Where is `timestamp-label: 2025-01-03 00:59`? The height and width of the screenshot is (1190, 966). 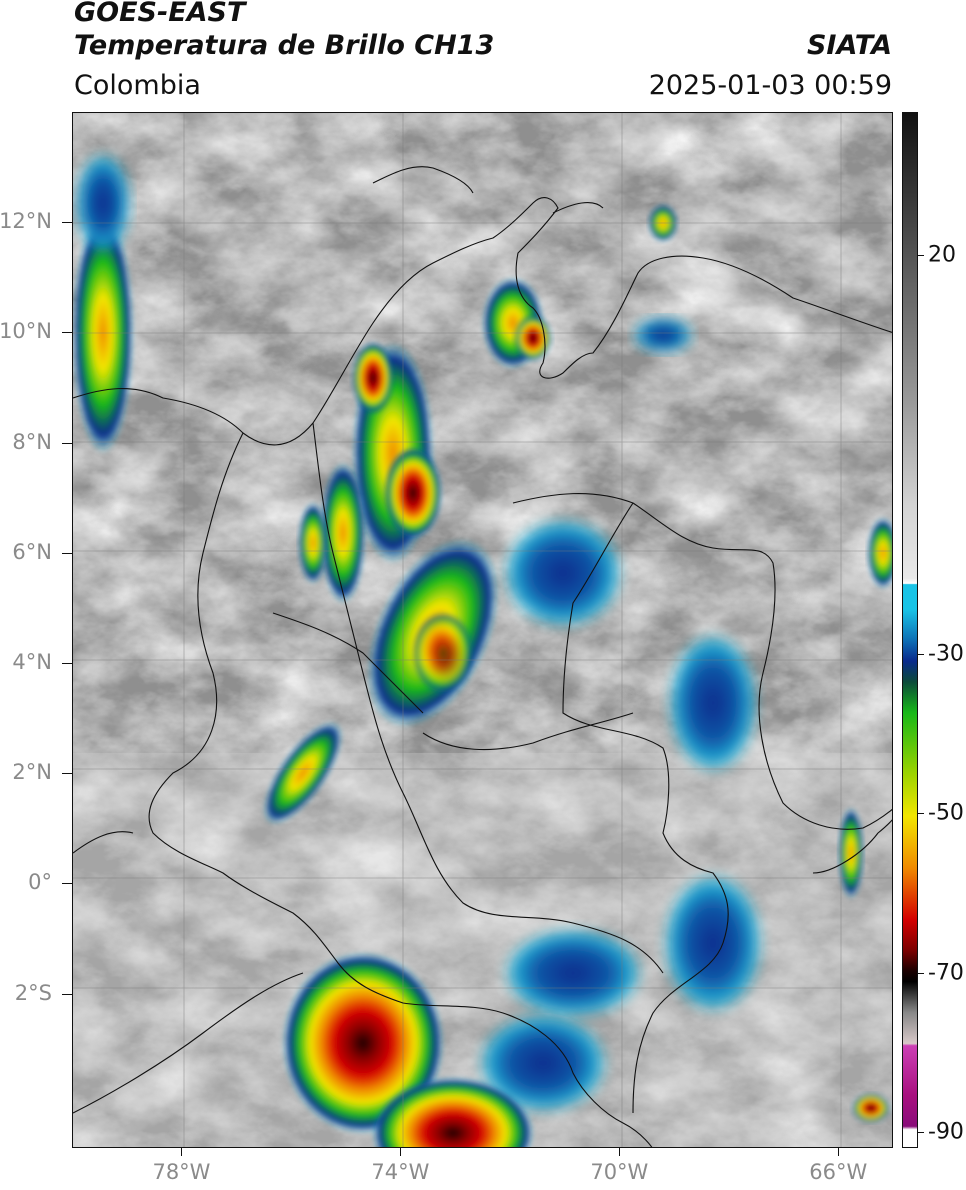 timestamp-label: 2025-01-03 00:59 is located at coordinates (770, 85).